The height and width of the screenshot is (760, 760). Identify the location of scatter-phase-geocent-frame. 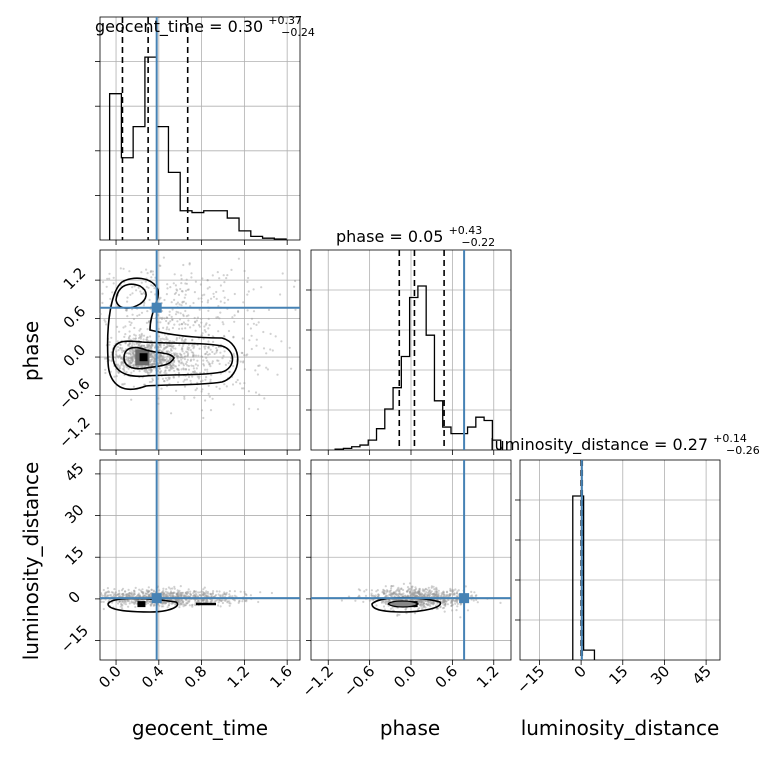
(200, 350).